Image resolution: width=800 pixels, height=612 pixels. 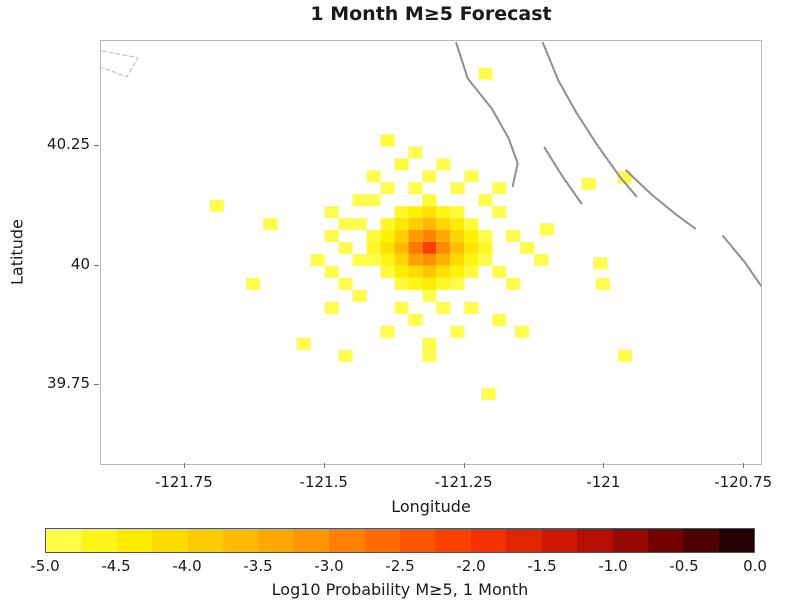 I want to click on colorbar-tick-label: -2.0, so click(x=471, y=566).